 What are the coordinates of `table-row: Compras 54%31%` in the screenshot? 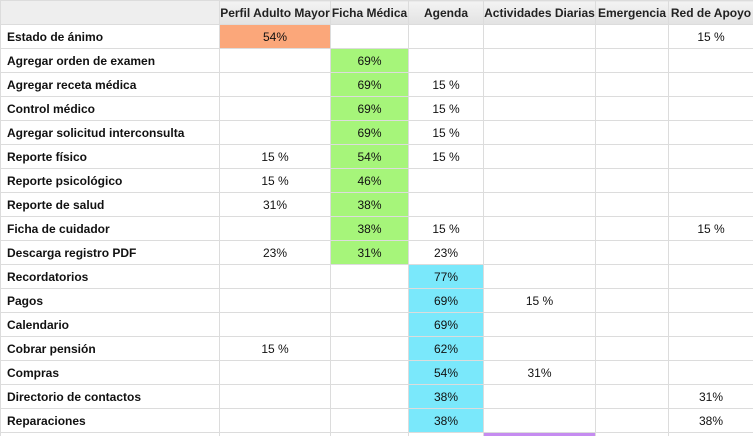 It's located at (377, 373).